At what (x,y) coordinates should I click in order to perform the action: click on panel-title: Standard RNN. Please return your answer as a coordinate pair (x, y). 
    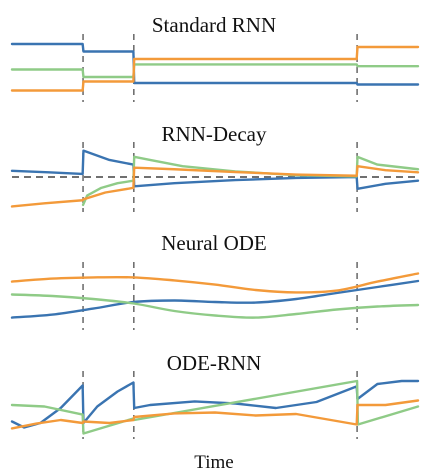
    Looking at the image, I should click on (214, 25).